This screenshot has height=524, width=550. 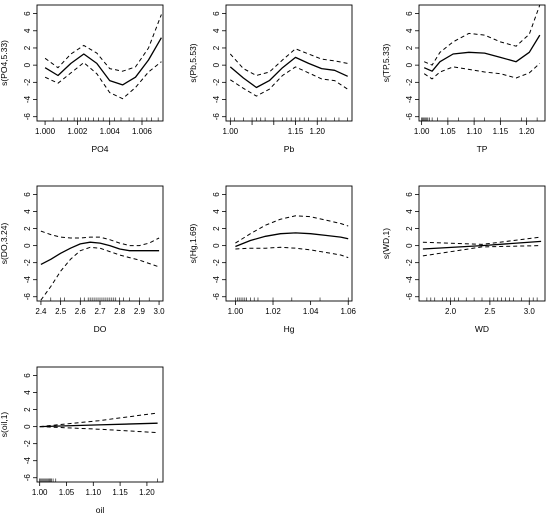 What do you see at coordinates (110, 131) in the screenshot?
I see `x-tick-label: 1.004` at bounding box center [110, 131].